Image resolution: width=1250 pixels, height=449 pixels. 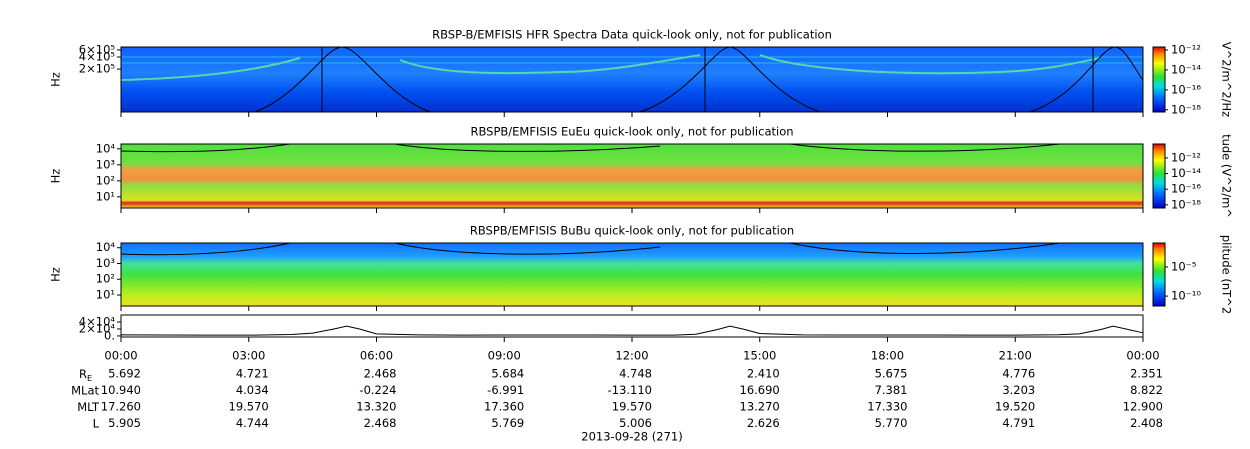 I want to click on ephemeris-value: 4.034, so click(x=252, y=390).